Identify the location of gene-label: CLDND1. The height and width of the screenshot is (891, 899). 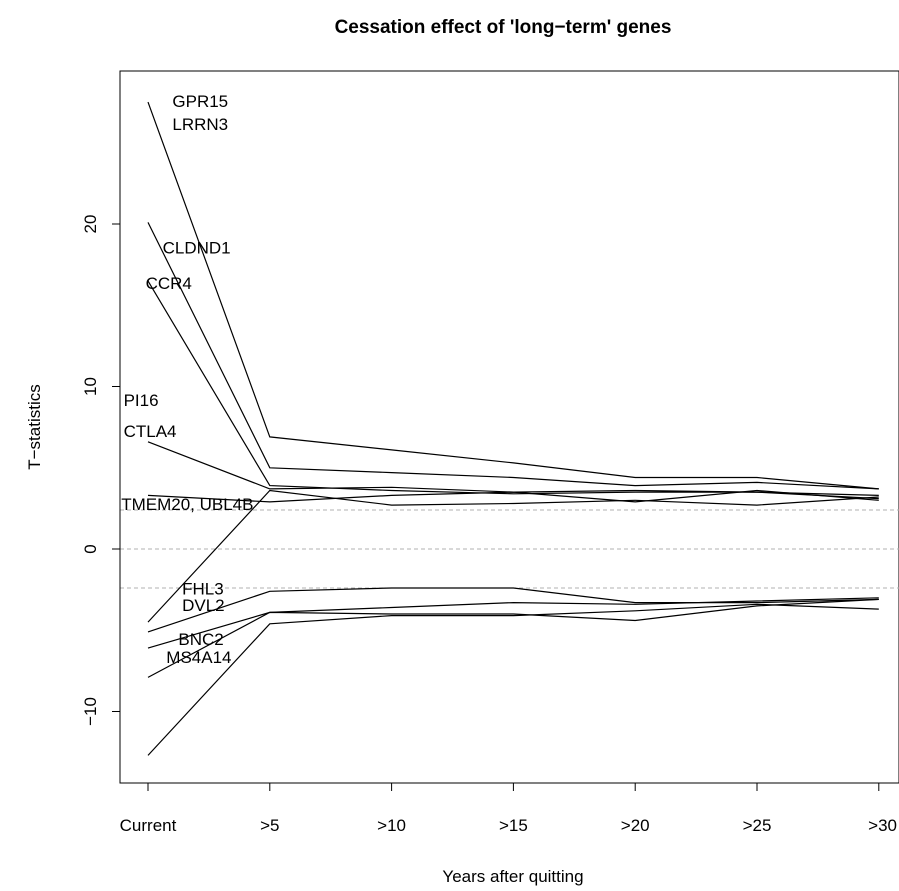
(197, 247).